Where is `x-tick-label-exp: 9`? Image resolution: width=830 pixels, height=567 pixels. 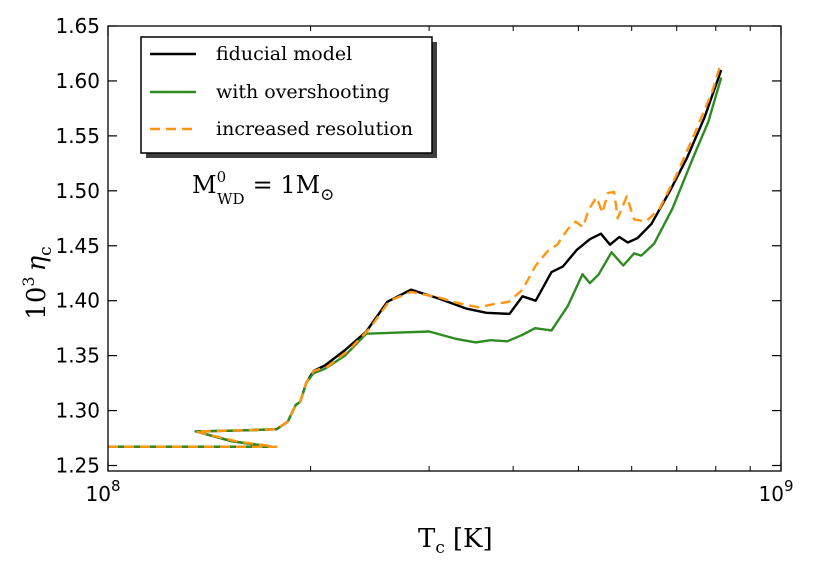
x-tick-label-exp: 9 is located at coordinates (789, 486).